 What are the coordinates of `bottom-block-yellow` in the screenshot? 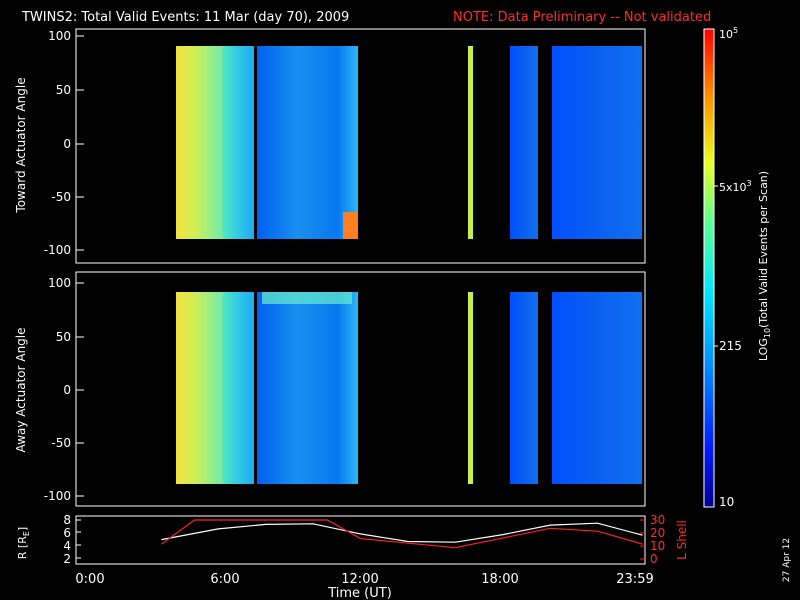 It's located at (199, 388).